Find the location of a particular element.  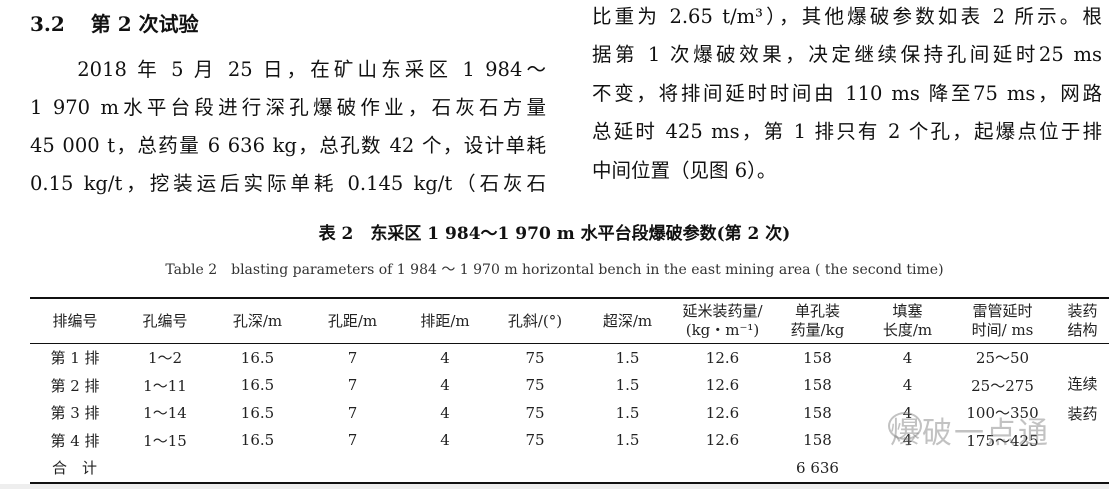

table-row: 第 2 排 1～11 16.5 7 4 75 1.5 12.6 158 4 25～275 is located at coordinates (569, 386).